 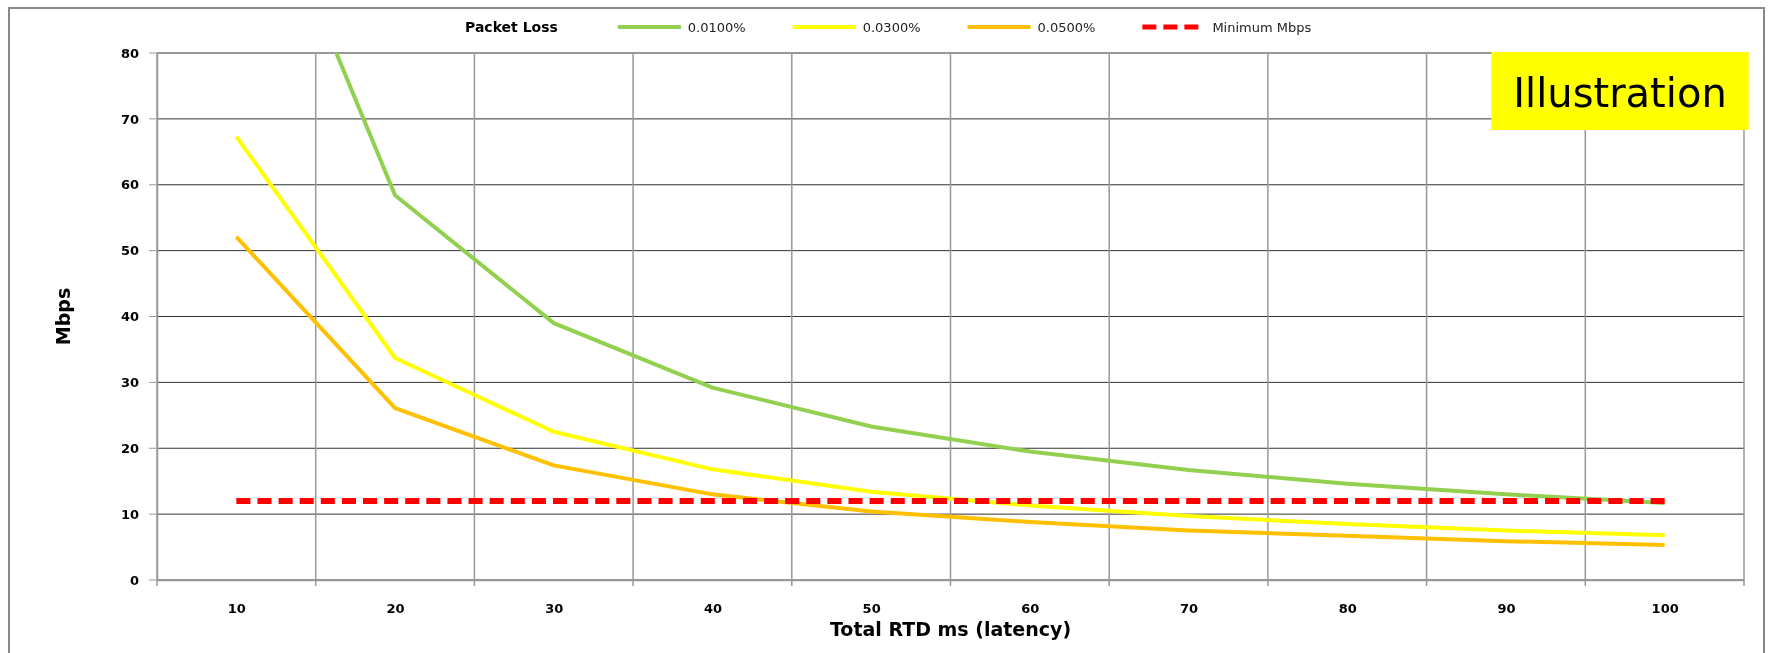 What do you see at coordinates (395, 609) in the screenshot?
I see `x-tick-label: 20` at bounding box center [395, 609].